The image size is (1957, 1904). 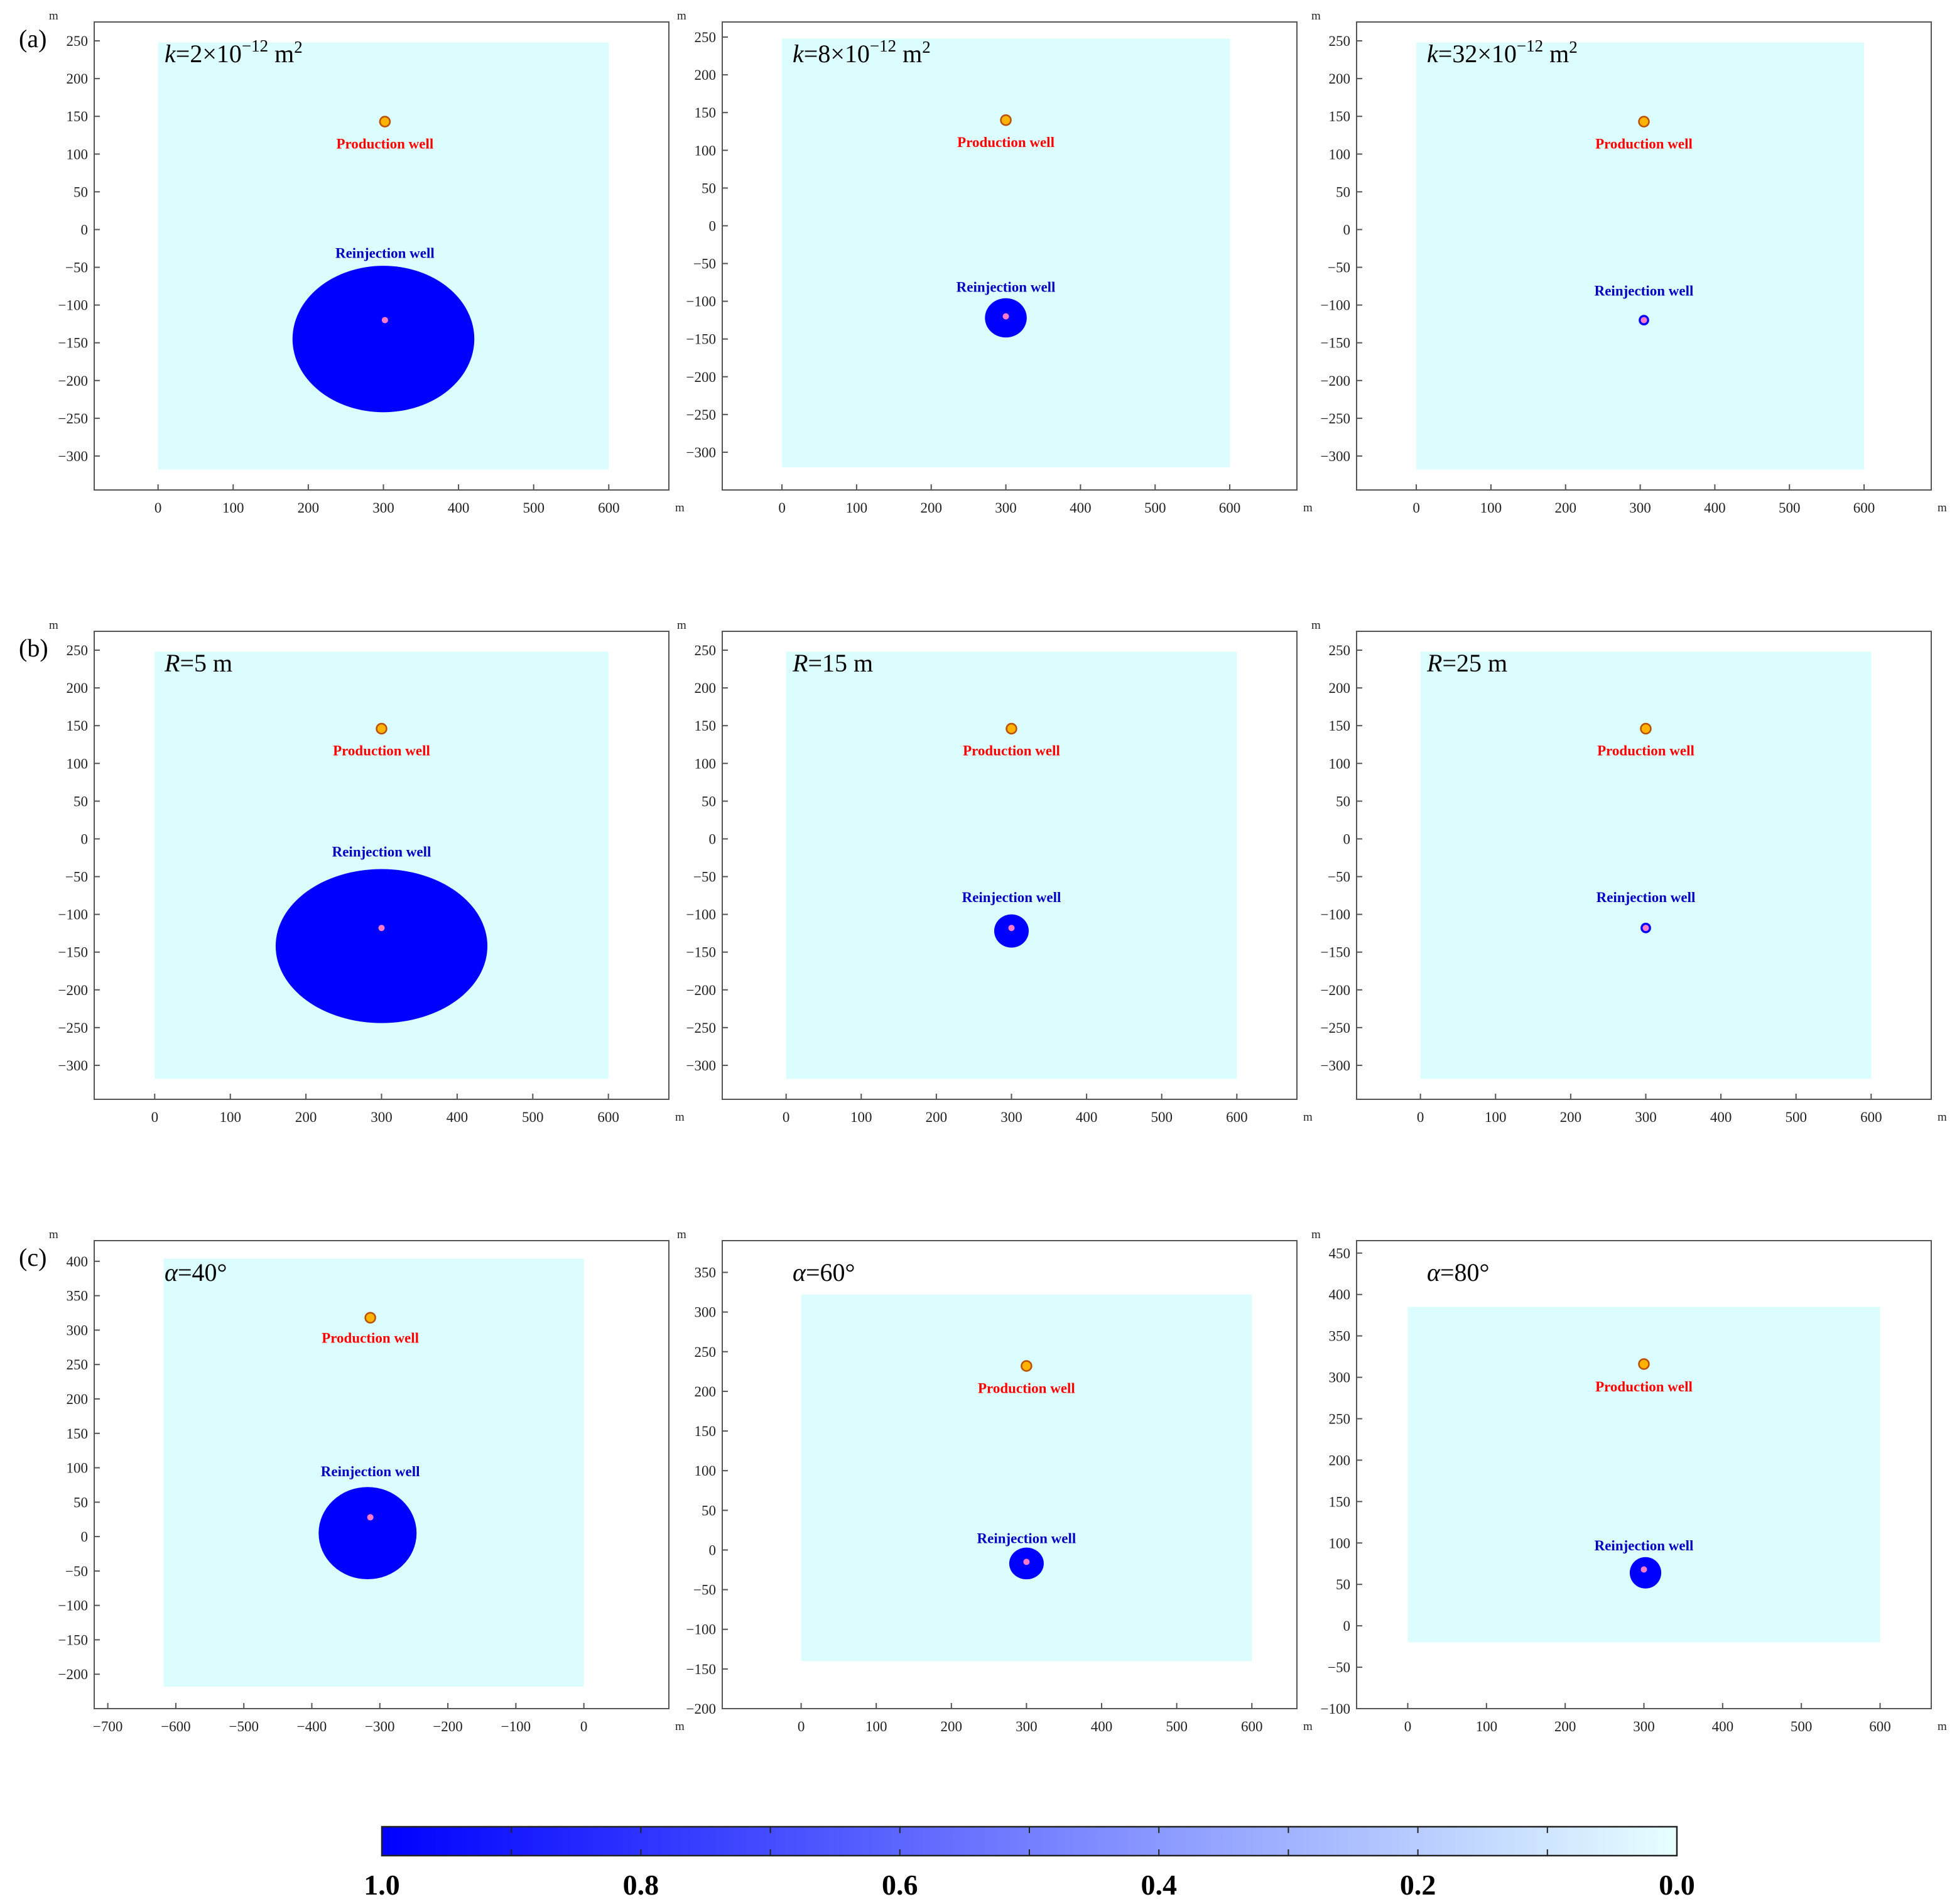 I want to click on colorbar-tick-label: 0.6, so click(x=900, y=1885).